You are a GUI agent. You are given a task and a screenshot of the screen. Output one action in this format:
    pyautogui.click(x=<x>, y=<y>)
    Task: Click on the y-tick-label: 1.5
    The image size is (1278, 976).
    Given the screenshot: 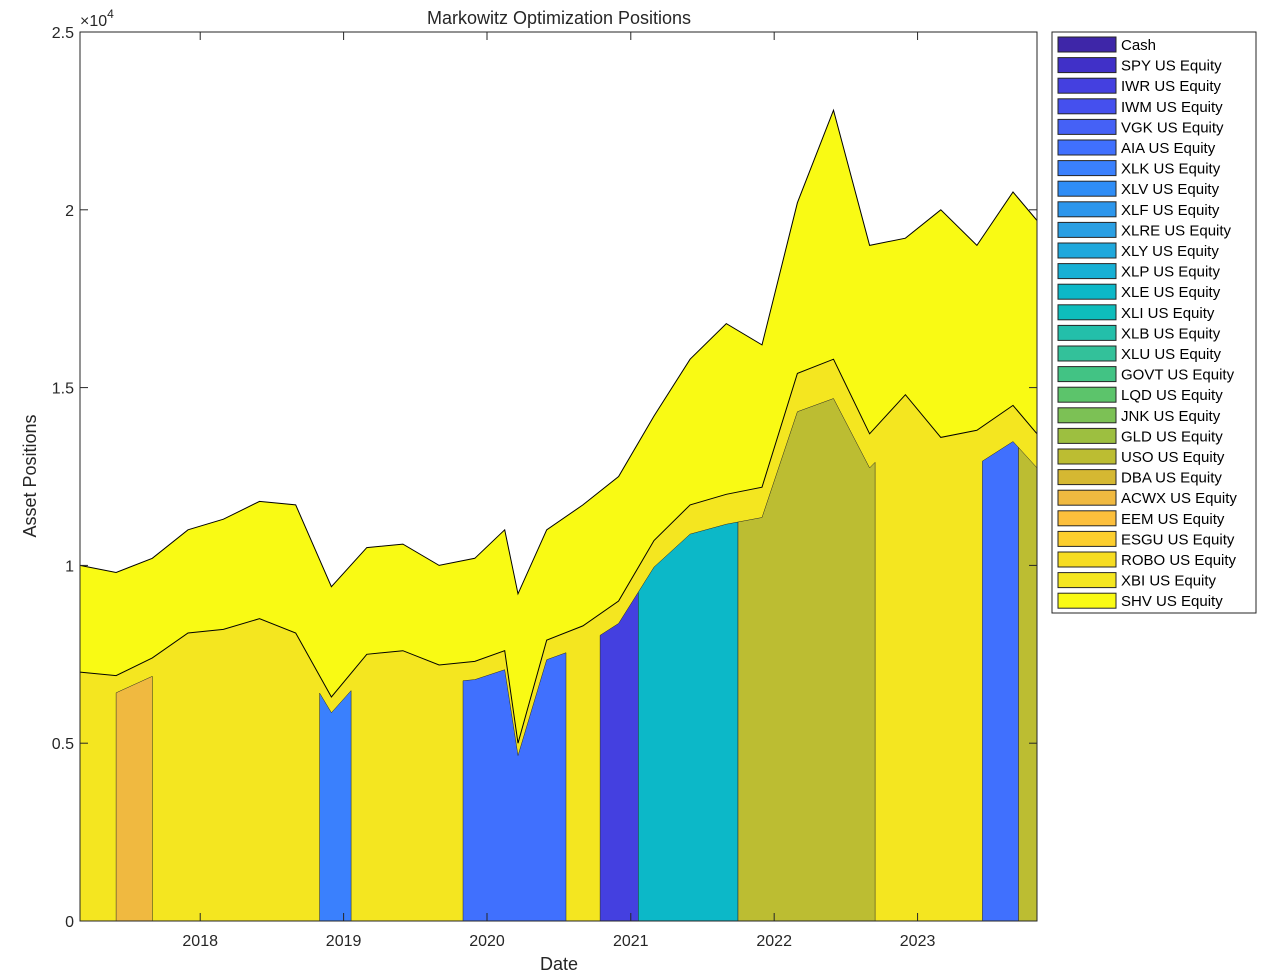 What is the action you would take?
    pyautogui.click(x=63, y=389)
    